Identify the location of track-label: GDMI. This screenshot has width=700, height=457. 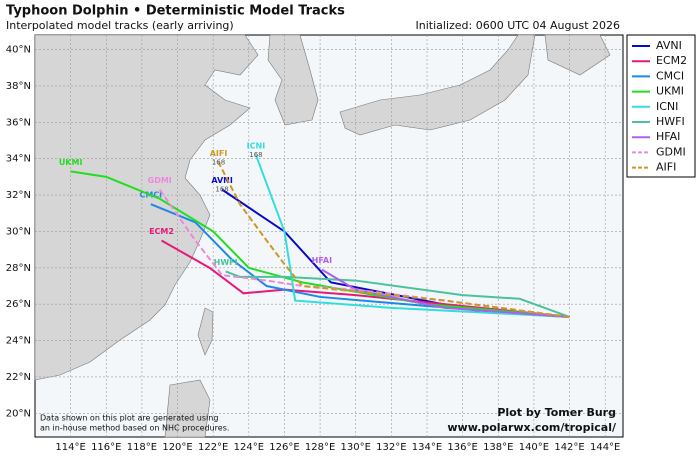
(160, 180).